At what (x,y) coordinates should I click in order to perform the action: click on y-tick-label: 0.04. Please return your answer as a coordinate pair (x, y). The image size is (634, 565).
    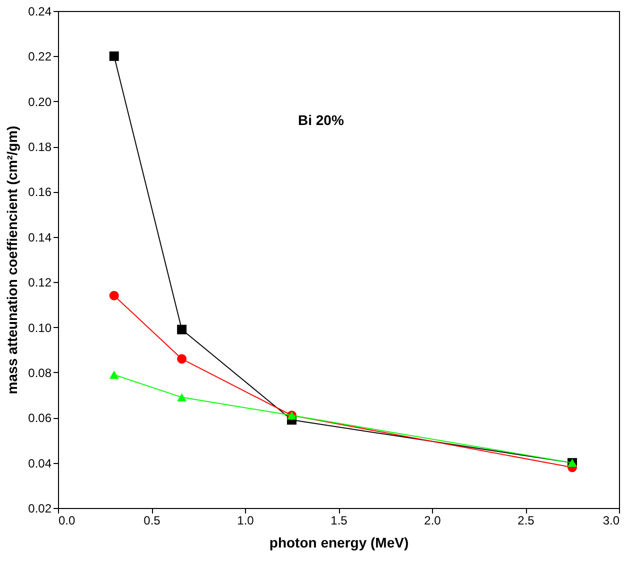
    Looking at the image, I should click on (40, 463).